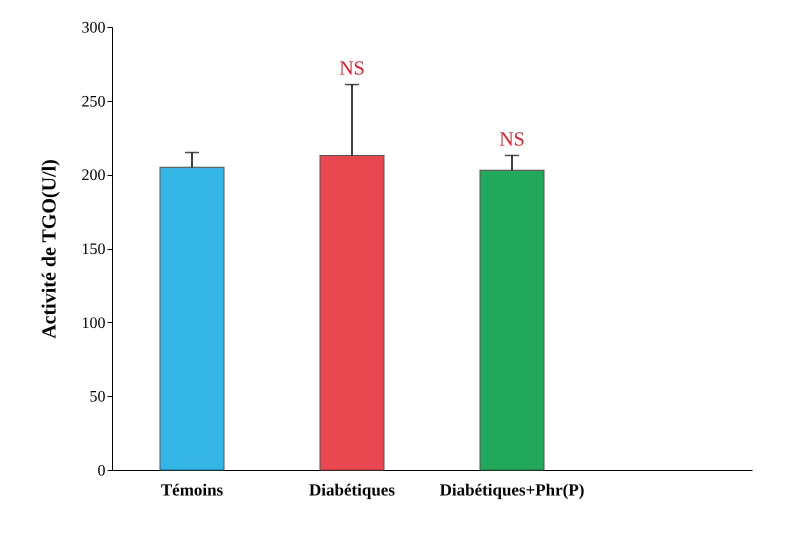 This screenshot has height=544, width=787. I want to click on y-tick-label: 0, so click(102, 471).